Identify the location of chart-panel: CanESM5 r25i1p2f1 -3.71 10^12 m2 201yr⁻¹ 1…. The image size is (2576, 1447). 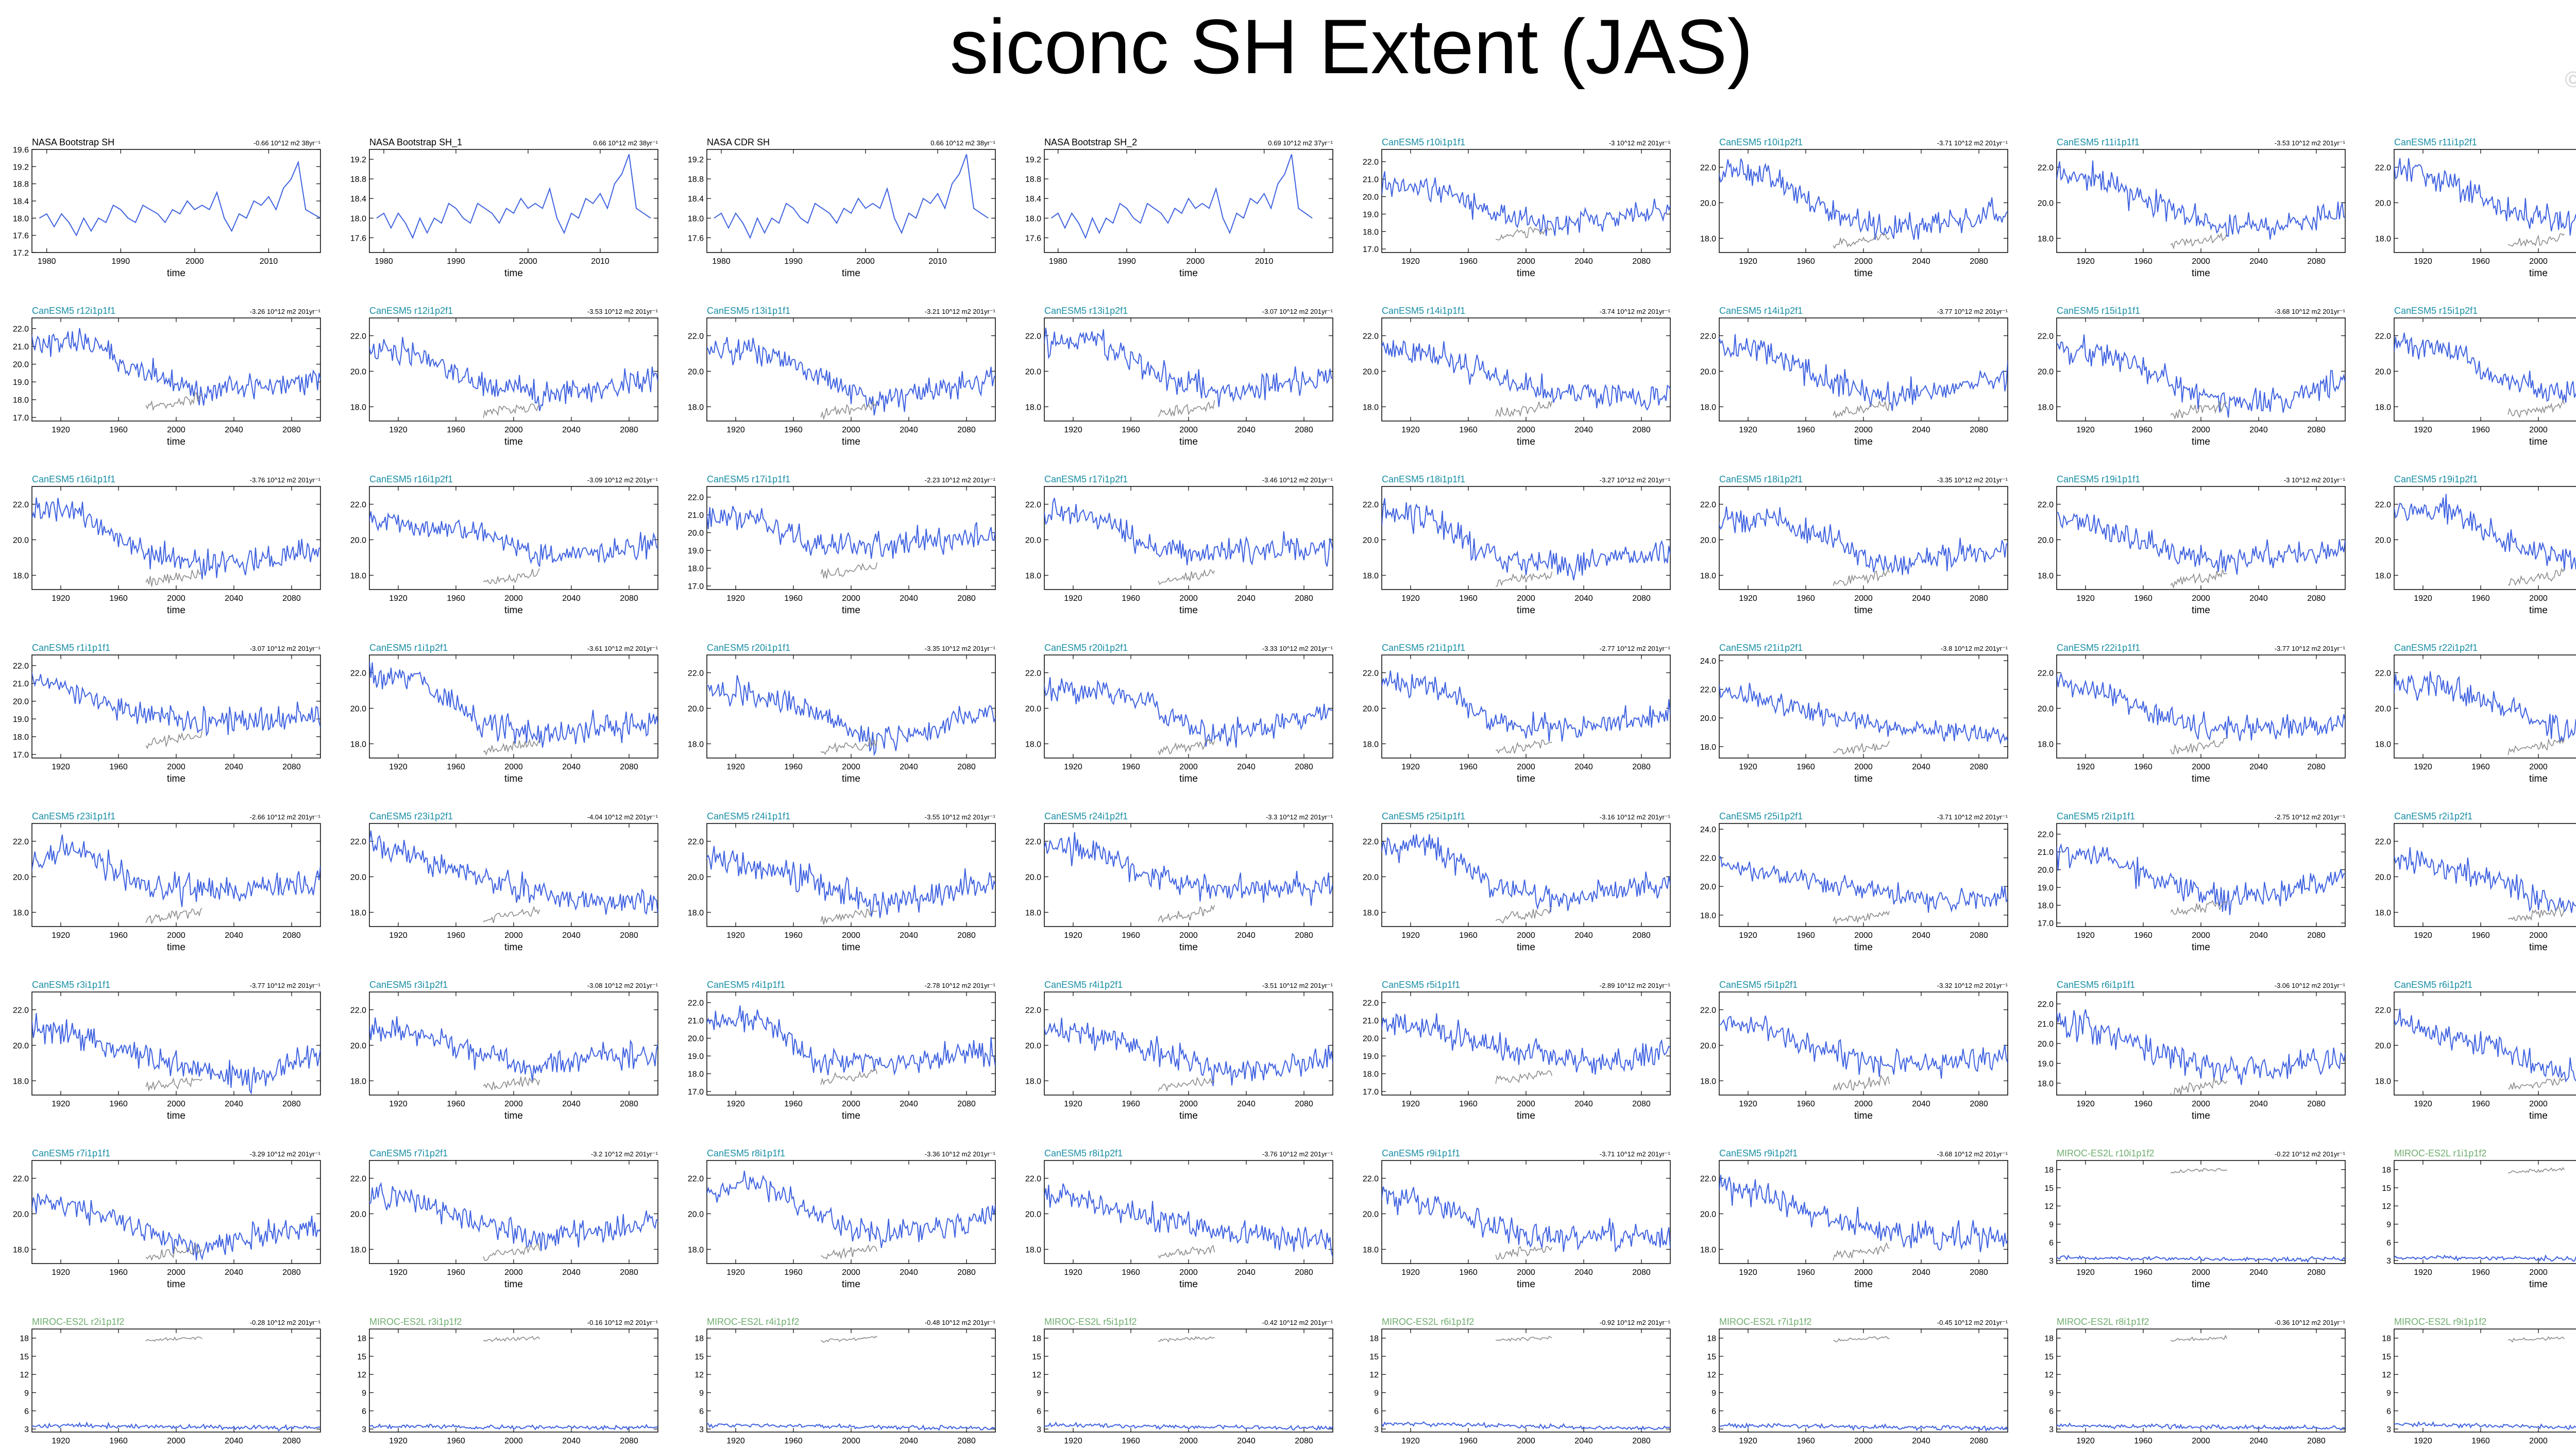
(1854, 882).